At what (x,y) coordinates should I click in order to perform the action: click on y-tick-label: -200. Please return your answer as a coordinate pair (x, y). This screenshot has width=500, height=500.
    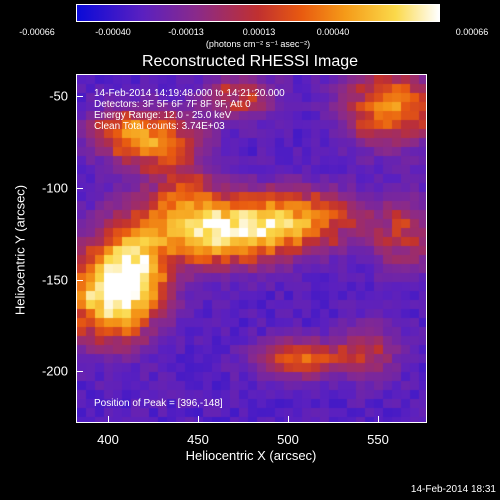
    Looking at the image, I should click on (54, 371).